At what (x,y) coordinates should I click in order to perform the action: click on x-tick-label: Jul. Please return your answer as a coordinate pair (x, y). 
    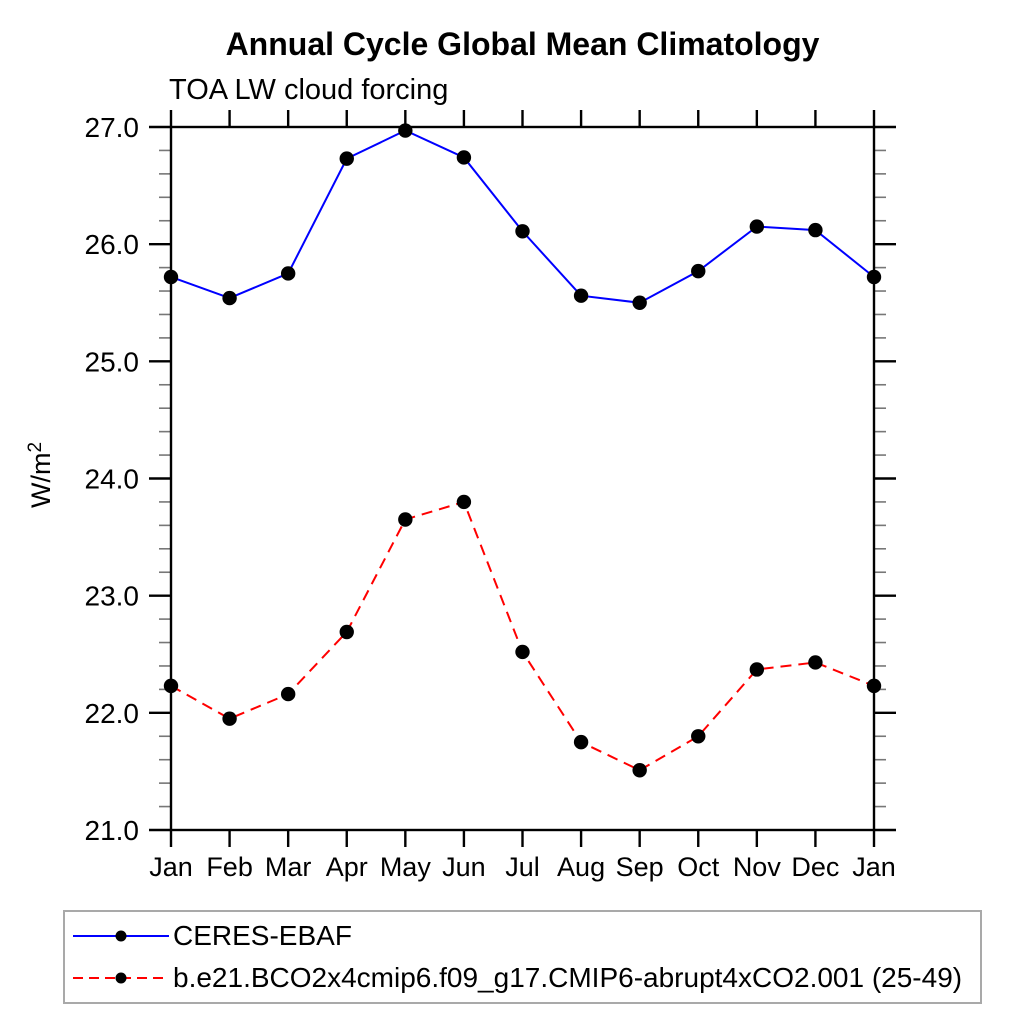
    Looking at the image, I should click on (522, 867).